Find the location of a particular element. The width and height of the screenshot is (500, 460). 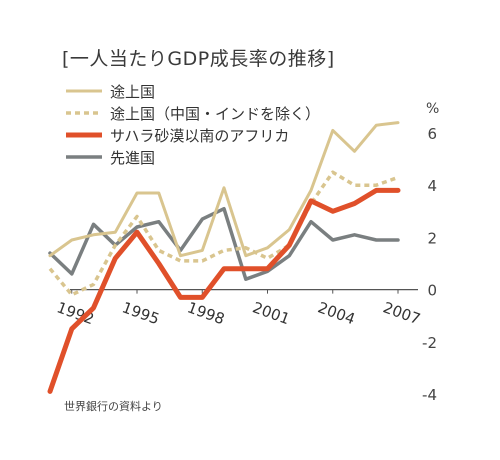

x-tick-label-1995: 1995 is located at coordinates (141, 313).